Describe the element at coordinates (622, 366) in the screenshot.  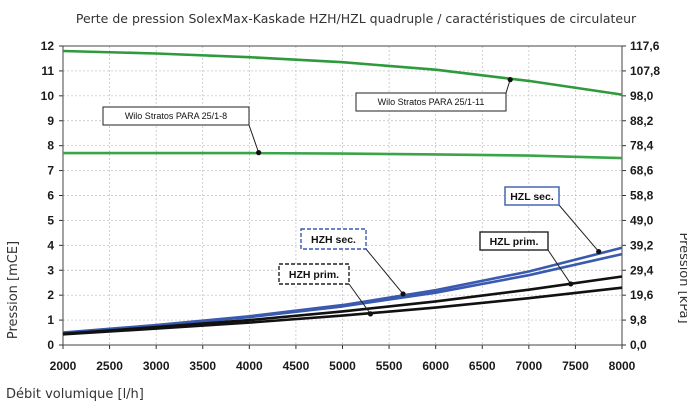
I see `x-tick-label: 8000` at that location.